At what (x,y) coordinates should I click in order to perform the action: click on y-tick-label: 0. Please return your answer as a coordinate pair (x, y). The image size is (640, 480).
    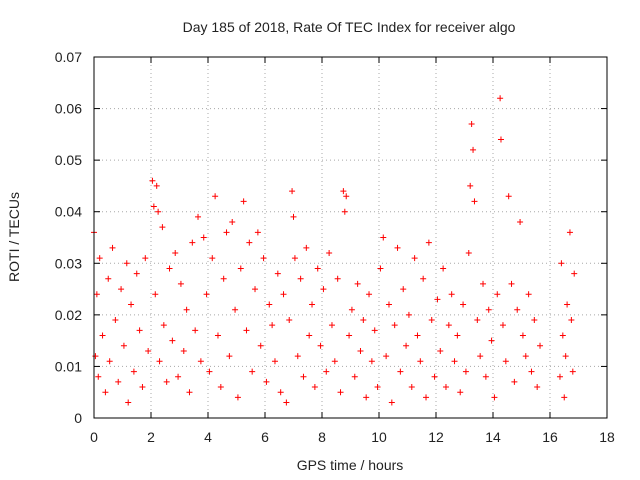
    Looking at the image, I should click on (78, 418).